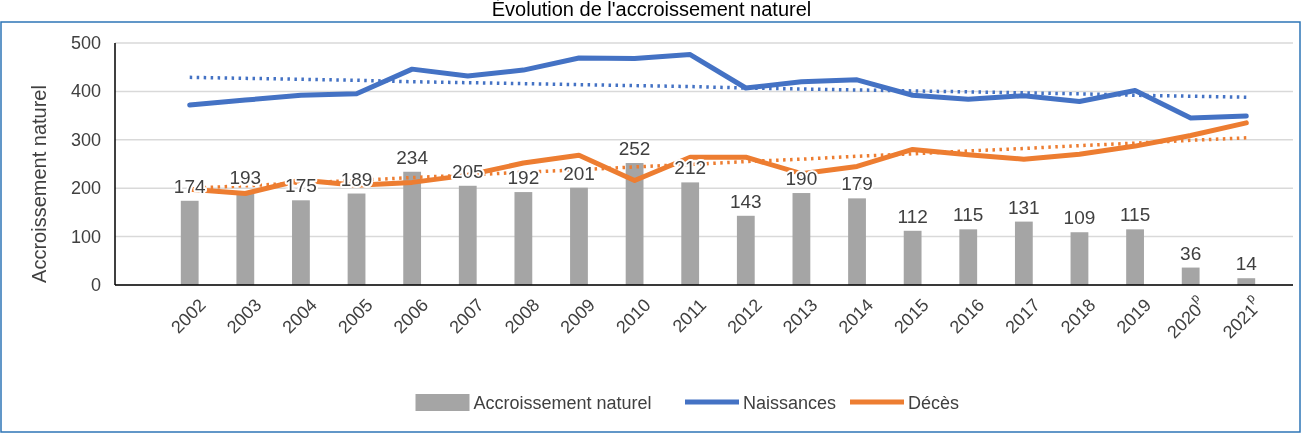 The image size is (1303, 433). What do you see at coordinates (523, 178) in the screenshot?
I see `data-label: 192` at bounding box center [523, 178].